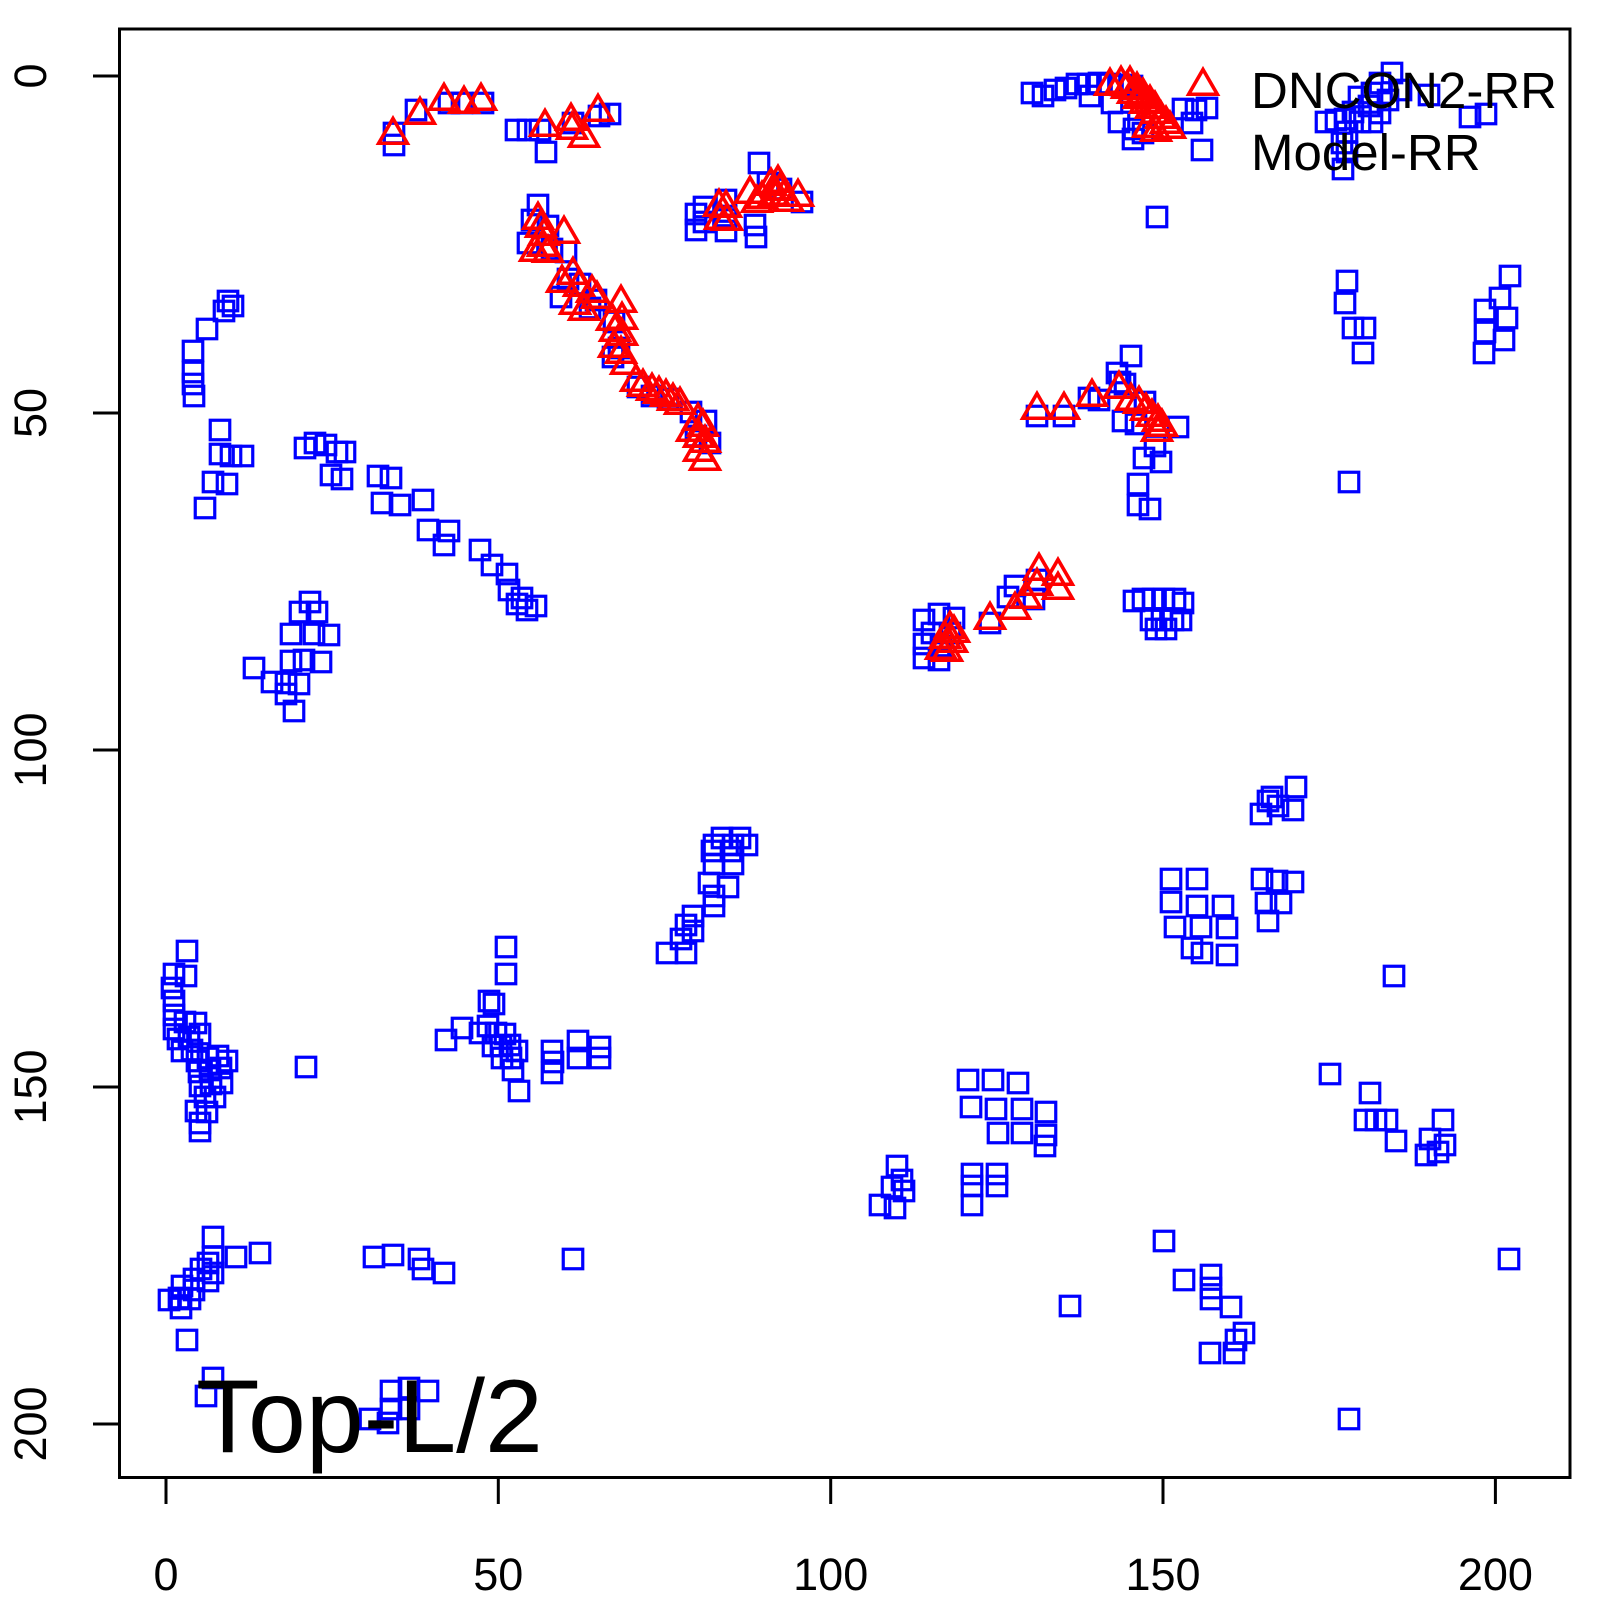 This screenshot has width=1600, height=1605. Describe the element at coordinates (369, 1417) in the screenshot. I see `svg-text: Top-L/2` at that location.